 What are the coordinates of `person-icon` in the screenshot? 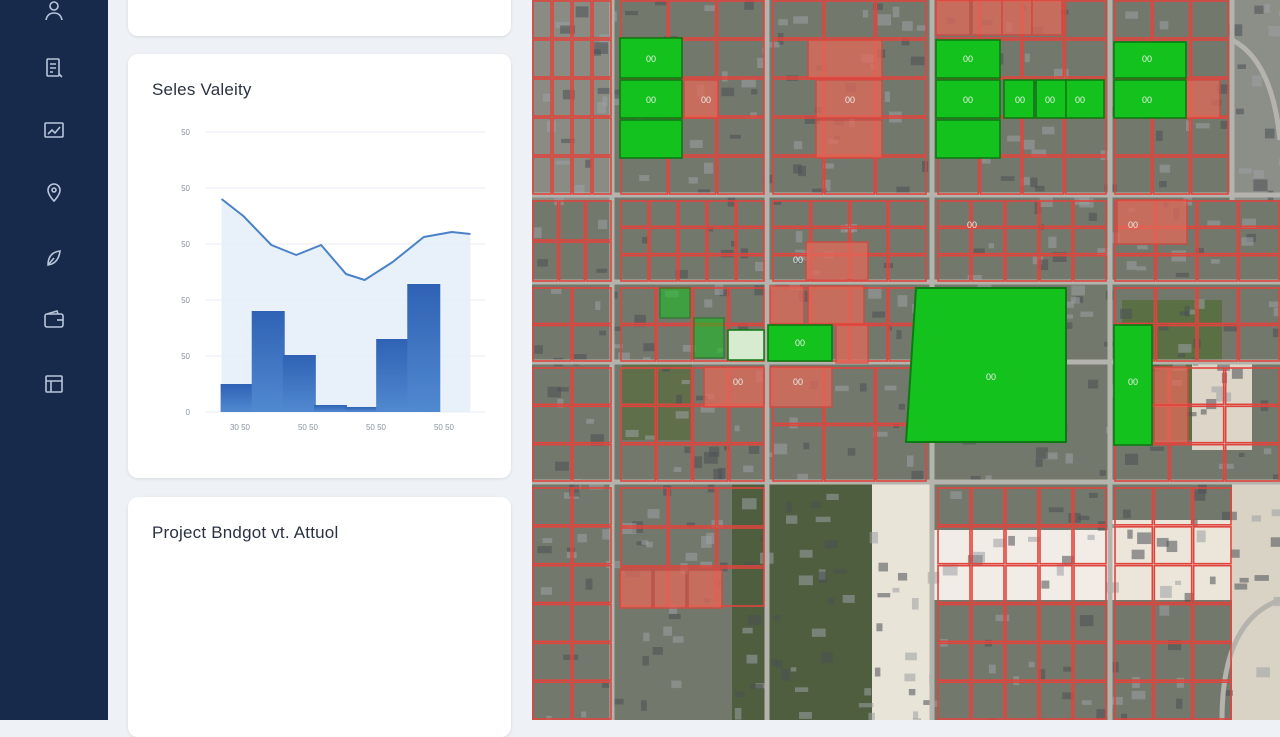 It's located at (54, 13).